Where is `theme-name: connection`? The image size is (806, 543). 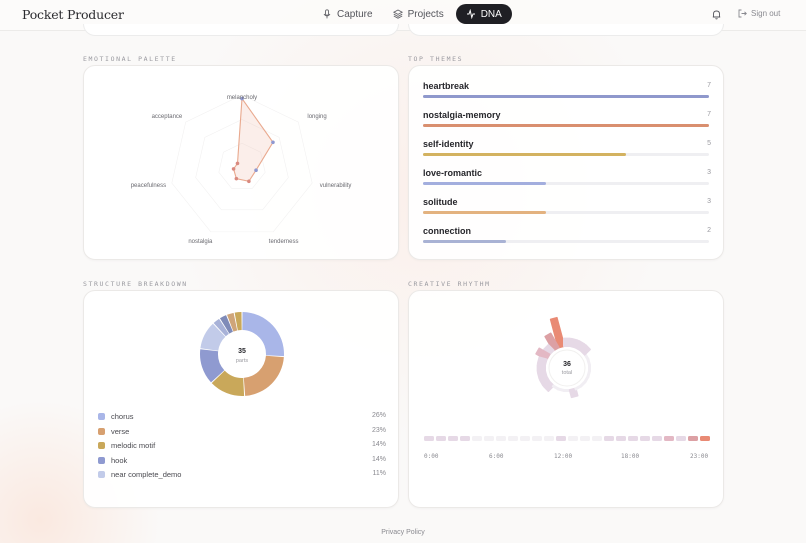
theme-name: connection is located at coordinates (447, 231).